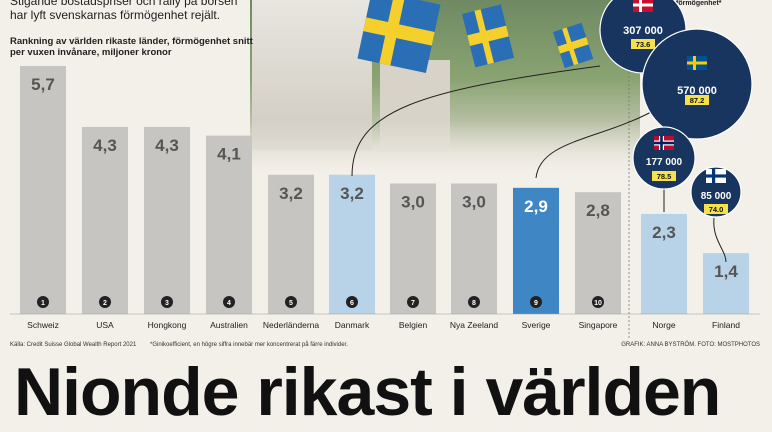 This screenshot has width=772, height=432. I want to click on rank-number: 8, so click(474, 303).